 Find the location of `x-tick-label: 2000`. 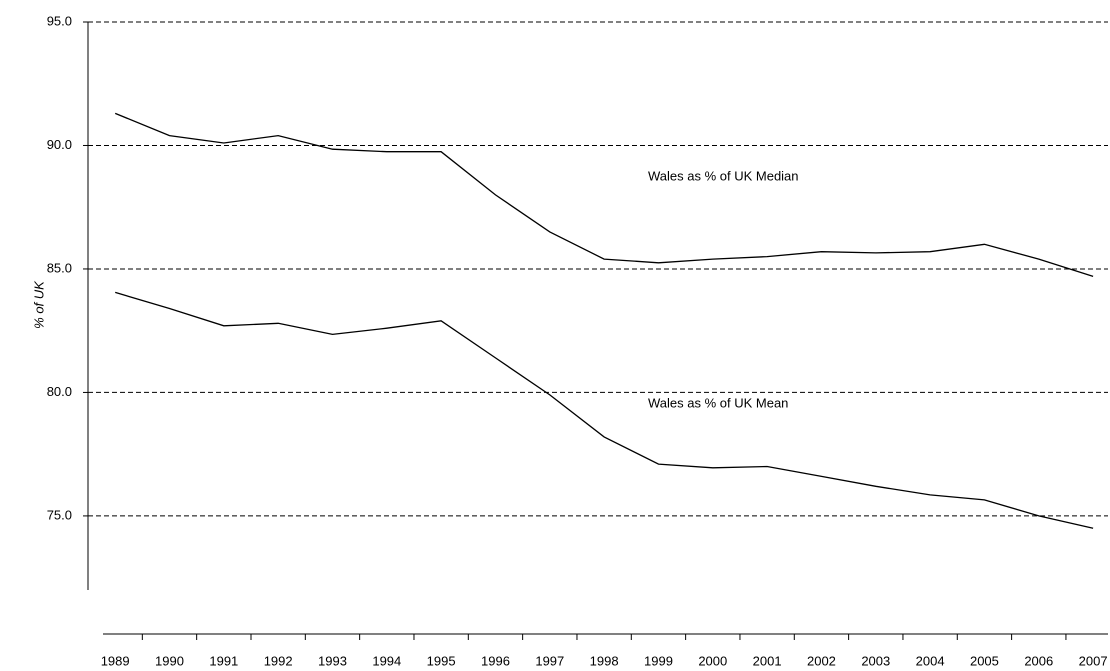

x-tick-label: 2000 is located at coordinates (712, 660).